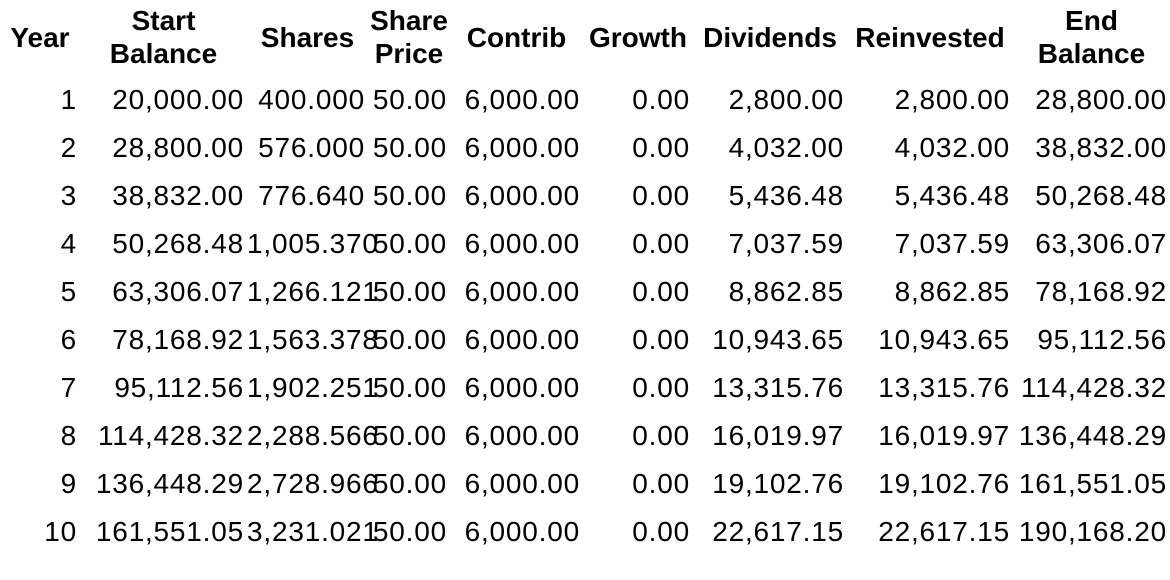 The height and width of the screenshot is (580, 1170). I want to click on table-cell: 4, so click(68, 243).